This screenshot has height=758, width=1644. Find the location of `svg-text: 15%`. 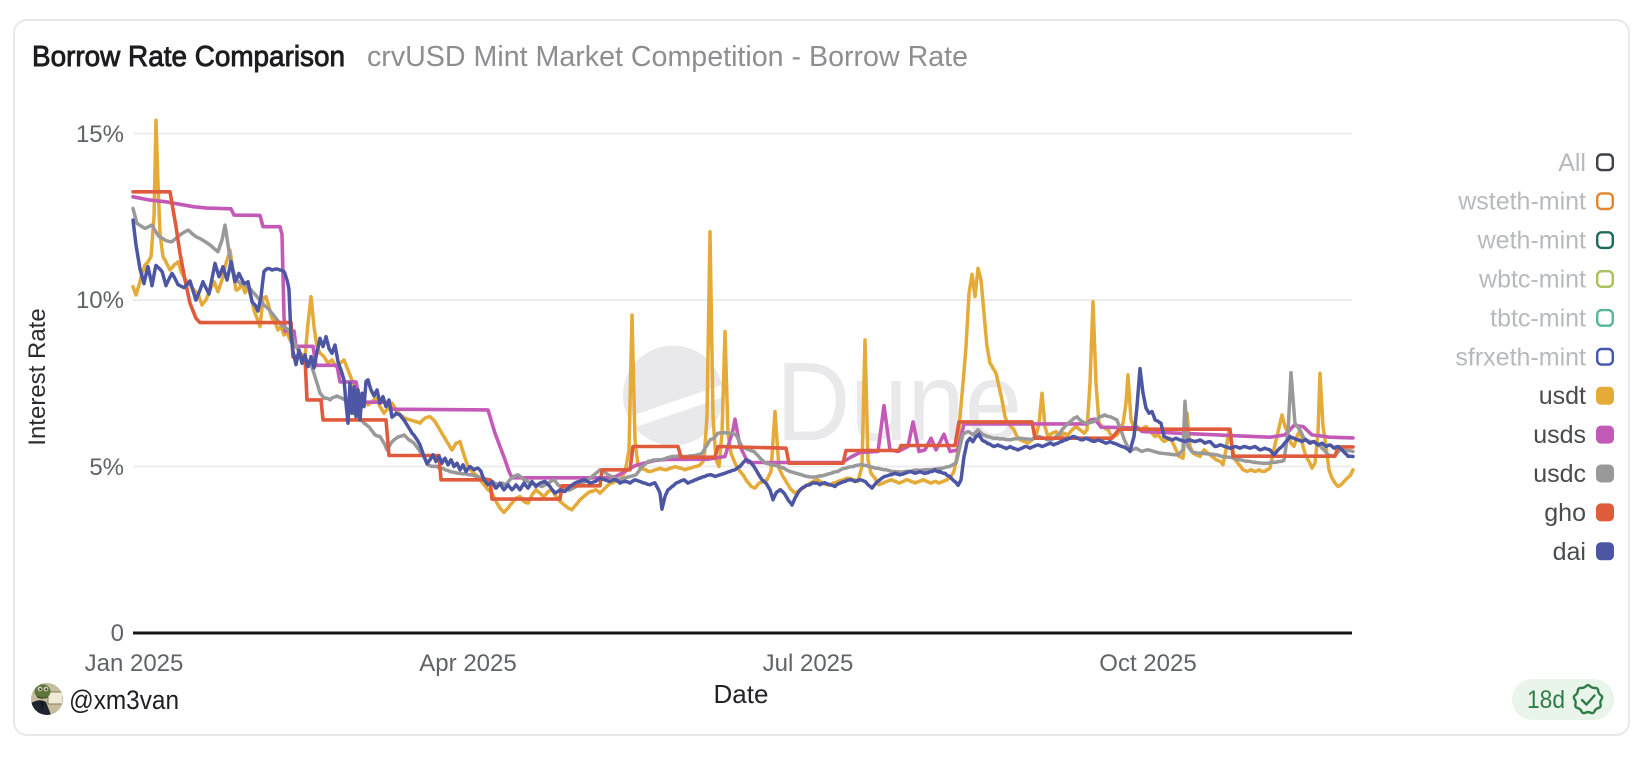

svg-text: 15% is located at coordinates (100, 134).